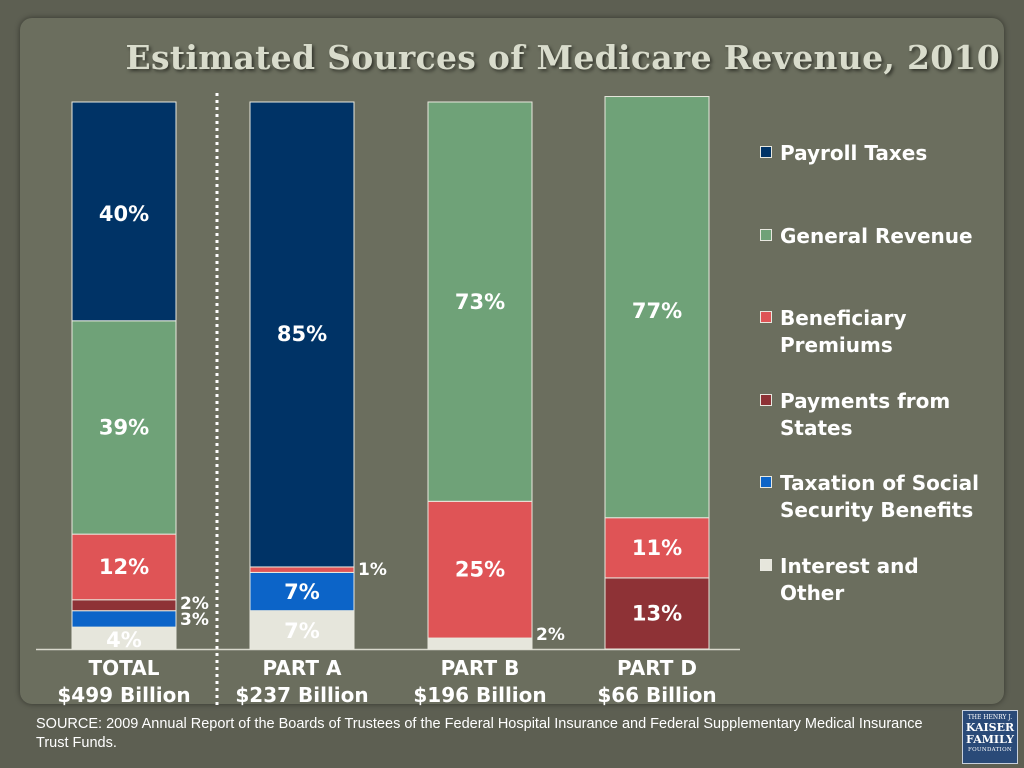 This screenshot has width=1024, height=768. I want to click on category-label: $499 Billion, so click(123, 695).